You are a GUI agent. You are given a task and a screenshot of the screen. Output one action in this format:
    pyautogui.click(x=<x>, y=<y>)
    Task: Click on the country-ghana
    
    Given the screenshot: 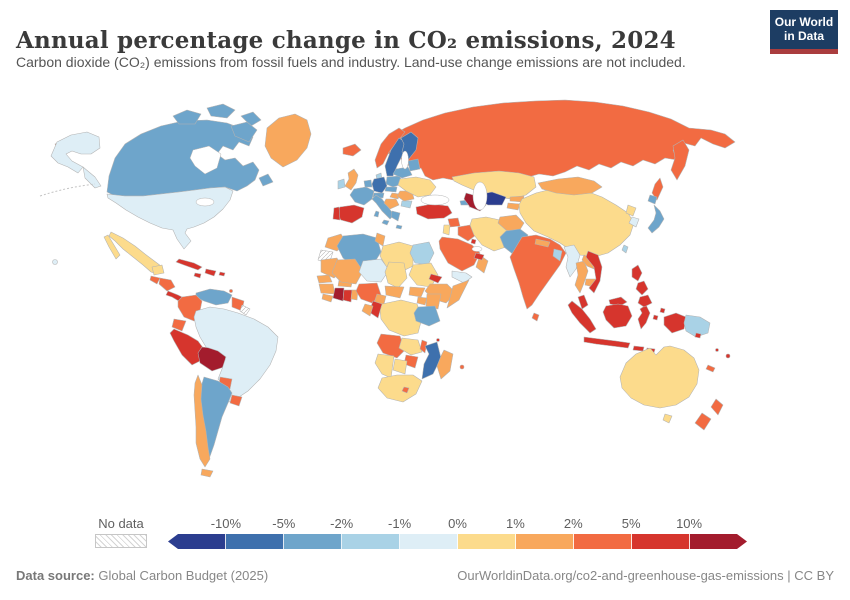 What is the action you would take?
    pyautogui.click(x=347, y=296)
    